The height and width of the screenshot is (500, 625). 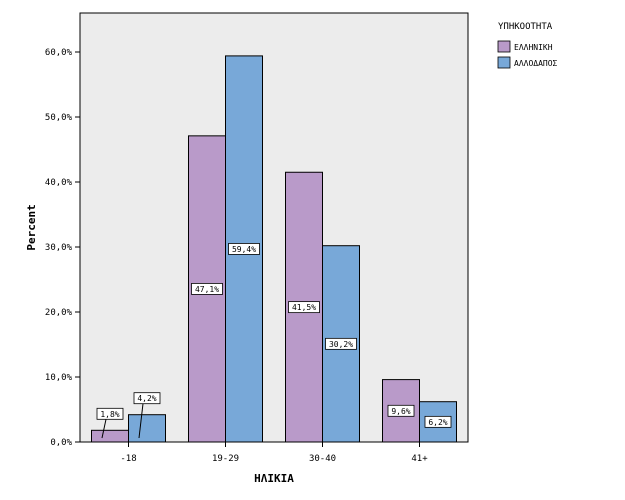 I want to click on y-tick-label: 10,0%, so click(x=59, y=378).